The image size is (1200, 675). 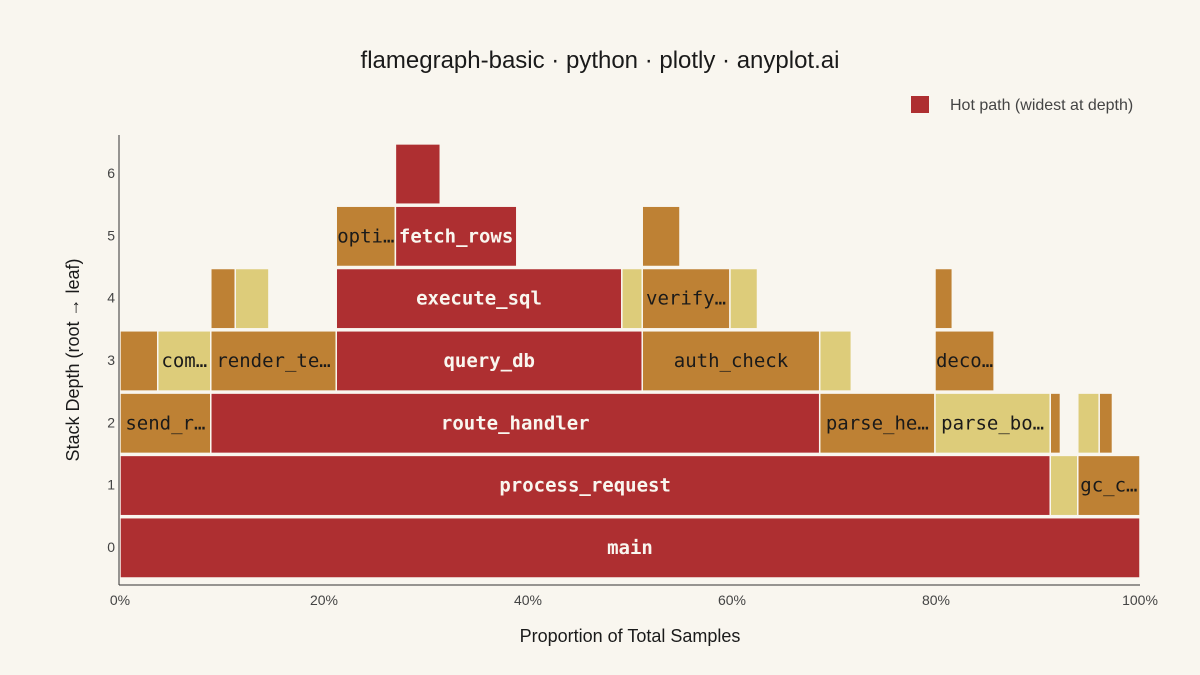 What do you see at coordinates (1140, 600) in the screenshot?
I see `x-tick-label: 100%` at bounding box center [1140, 600].